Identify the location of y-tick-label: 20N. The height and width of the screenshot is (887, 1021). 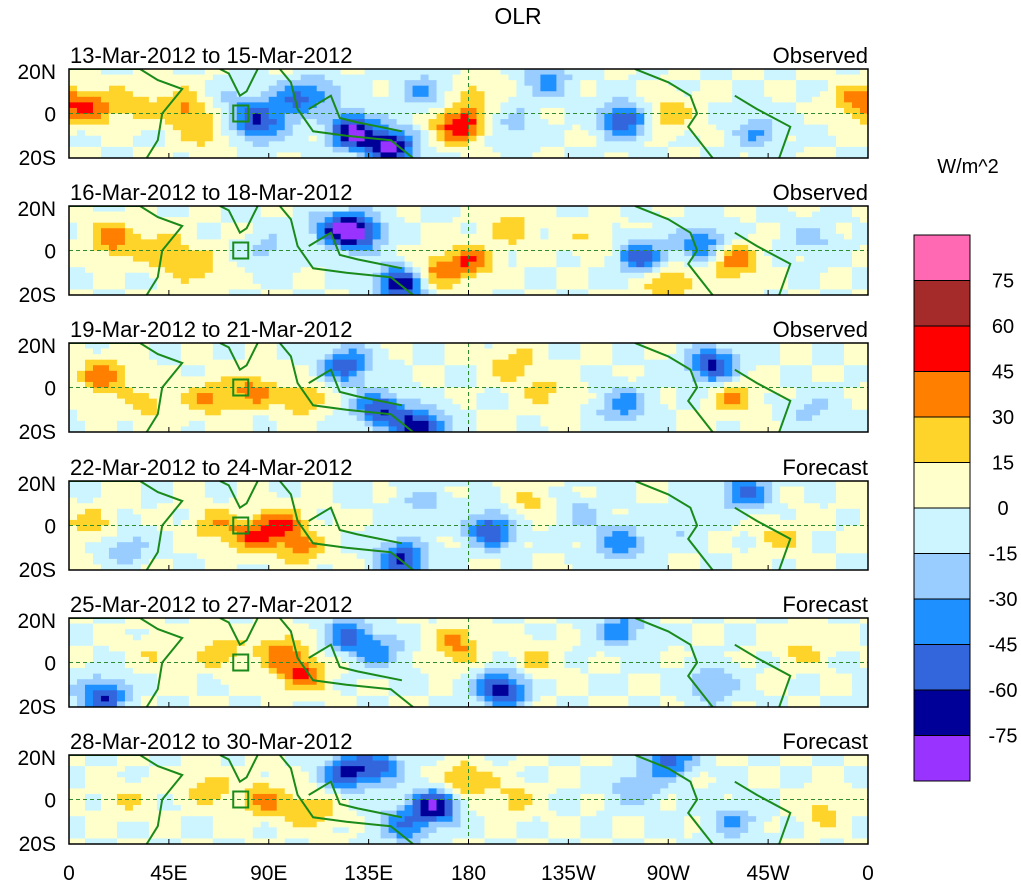
(36, 209).